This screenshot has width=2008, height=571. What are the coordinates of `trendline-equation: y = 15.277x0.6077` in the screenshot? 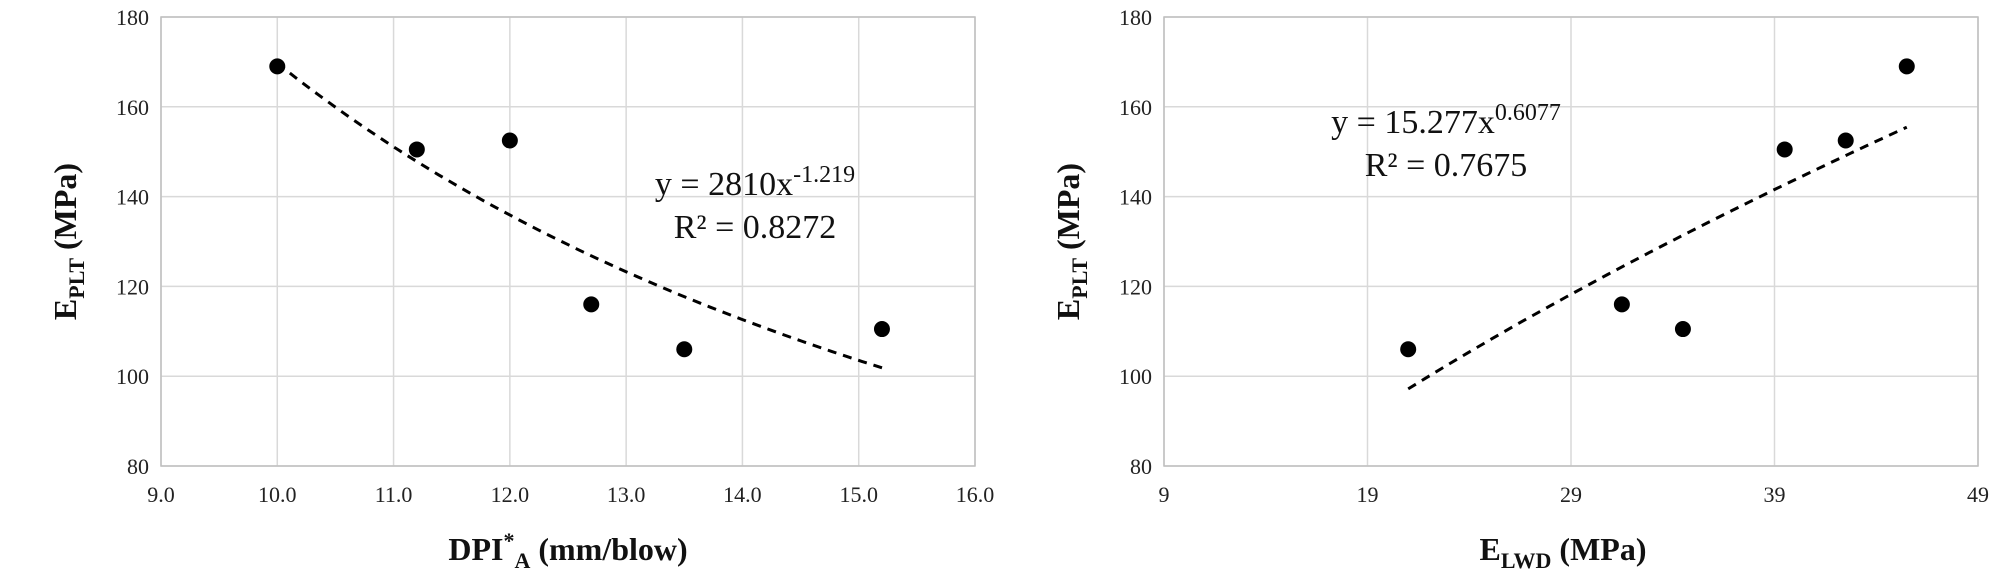 It's located at (1446, 120).